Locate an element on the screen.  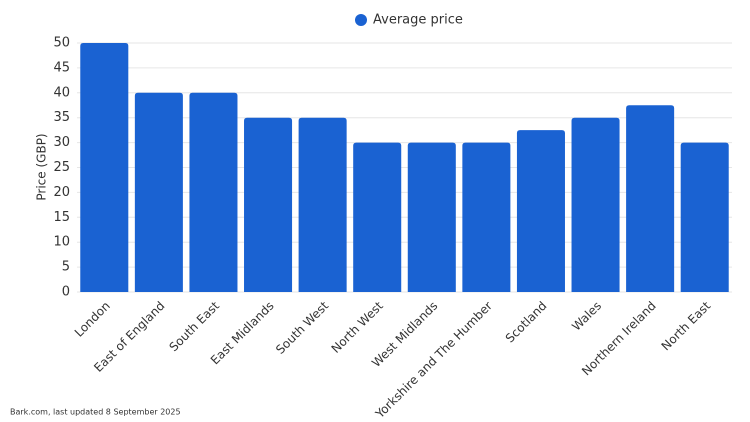
y-tick-label: 35 is located at coordinates (61, 117).